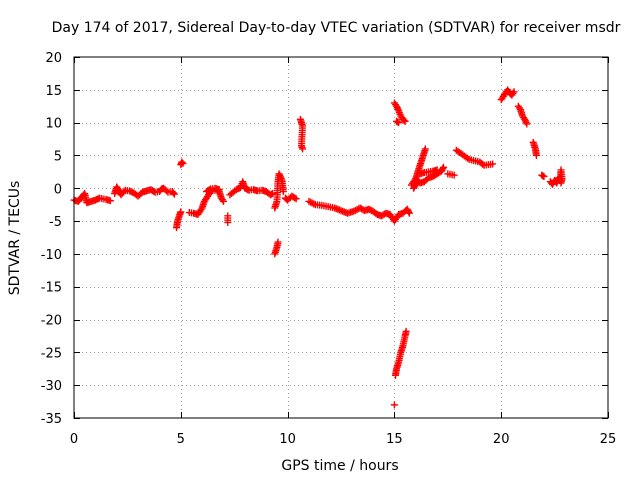 The height and width of the screenshot is (480, 640). What do you see at coordinates (181, 439) in the screenshot?
I see `x-tick-label: 5` at bounding box center [181, 439].